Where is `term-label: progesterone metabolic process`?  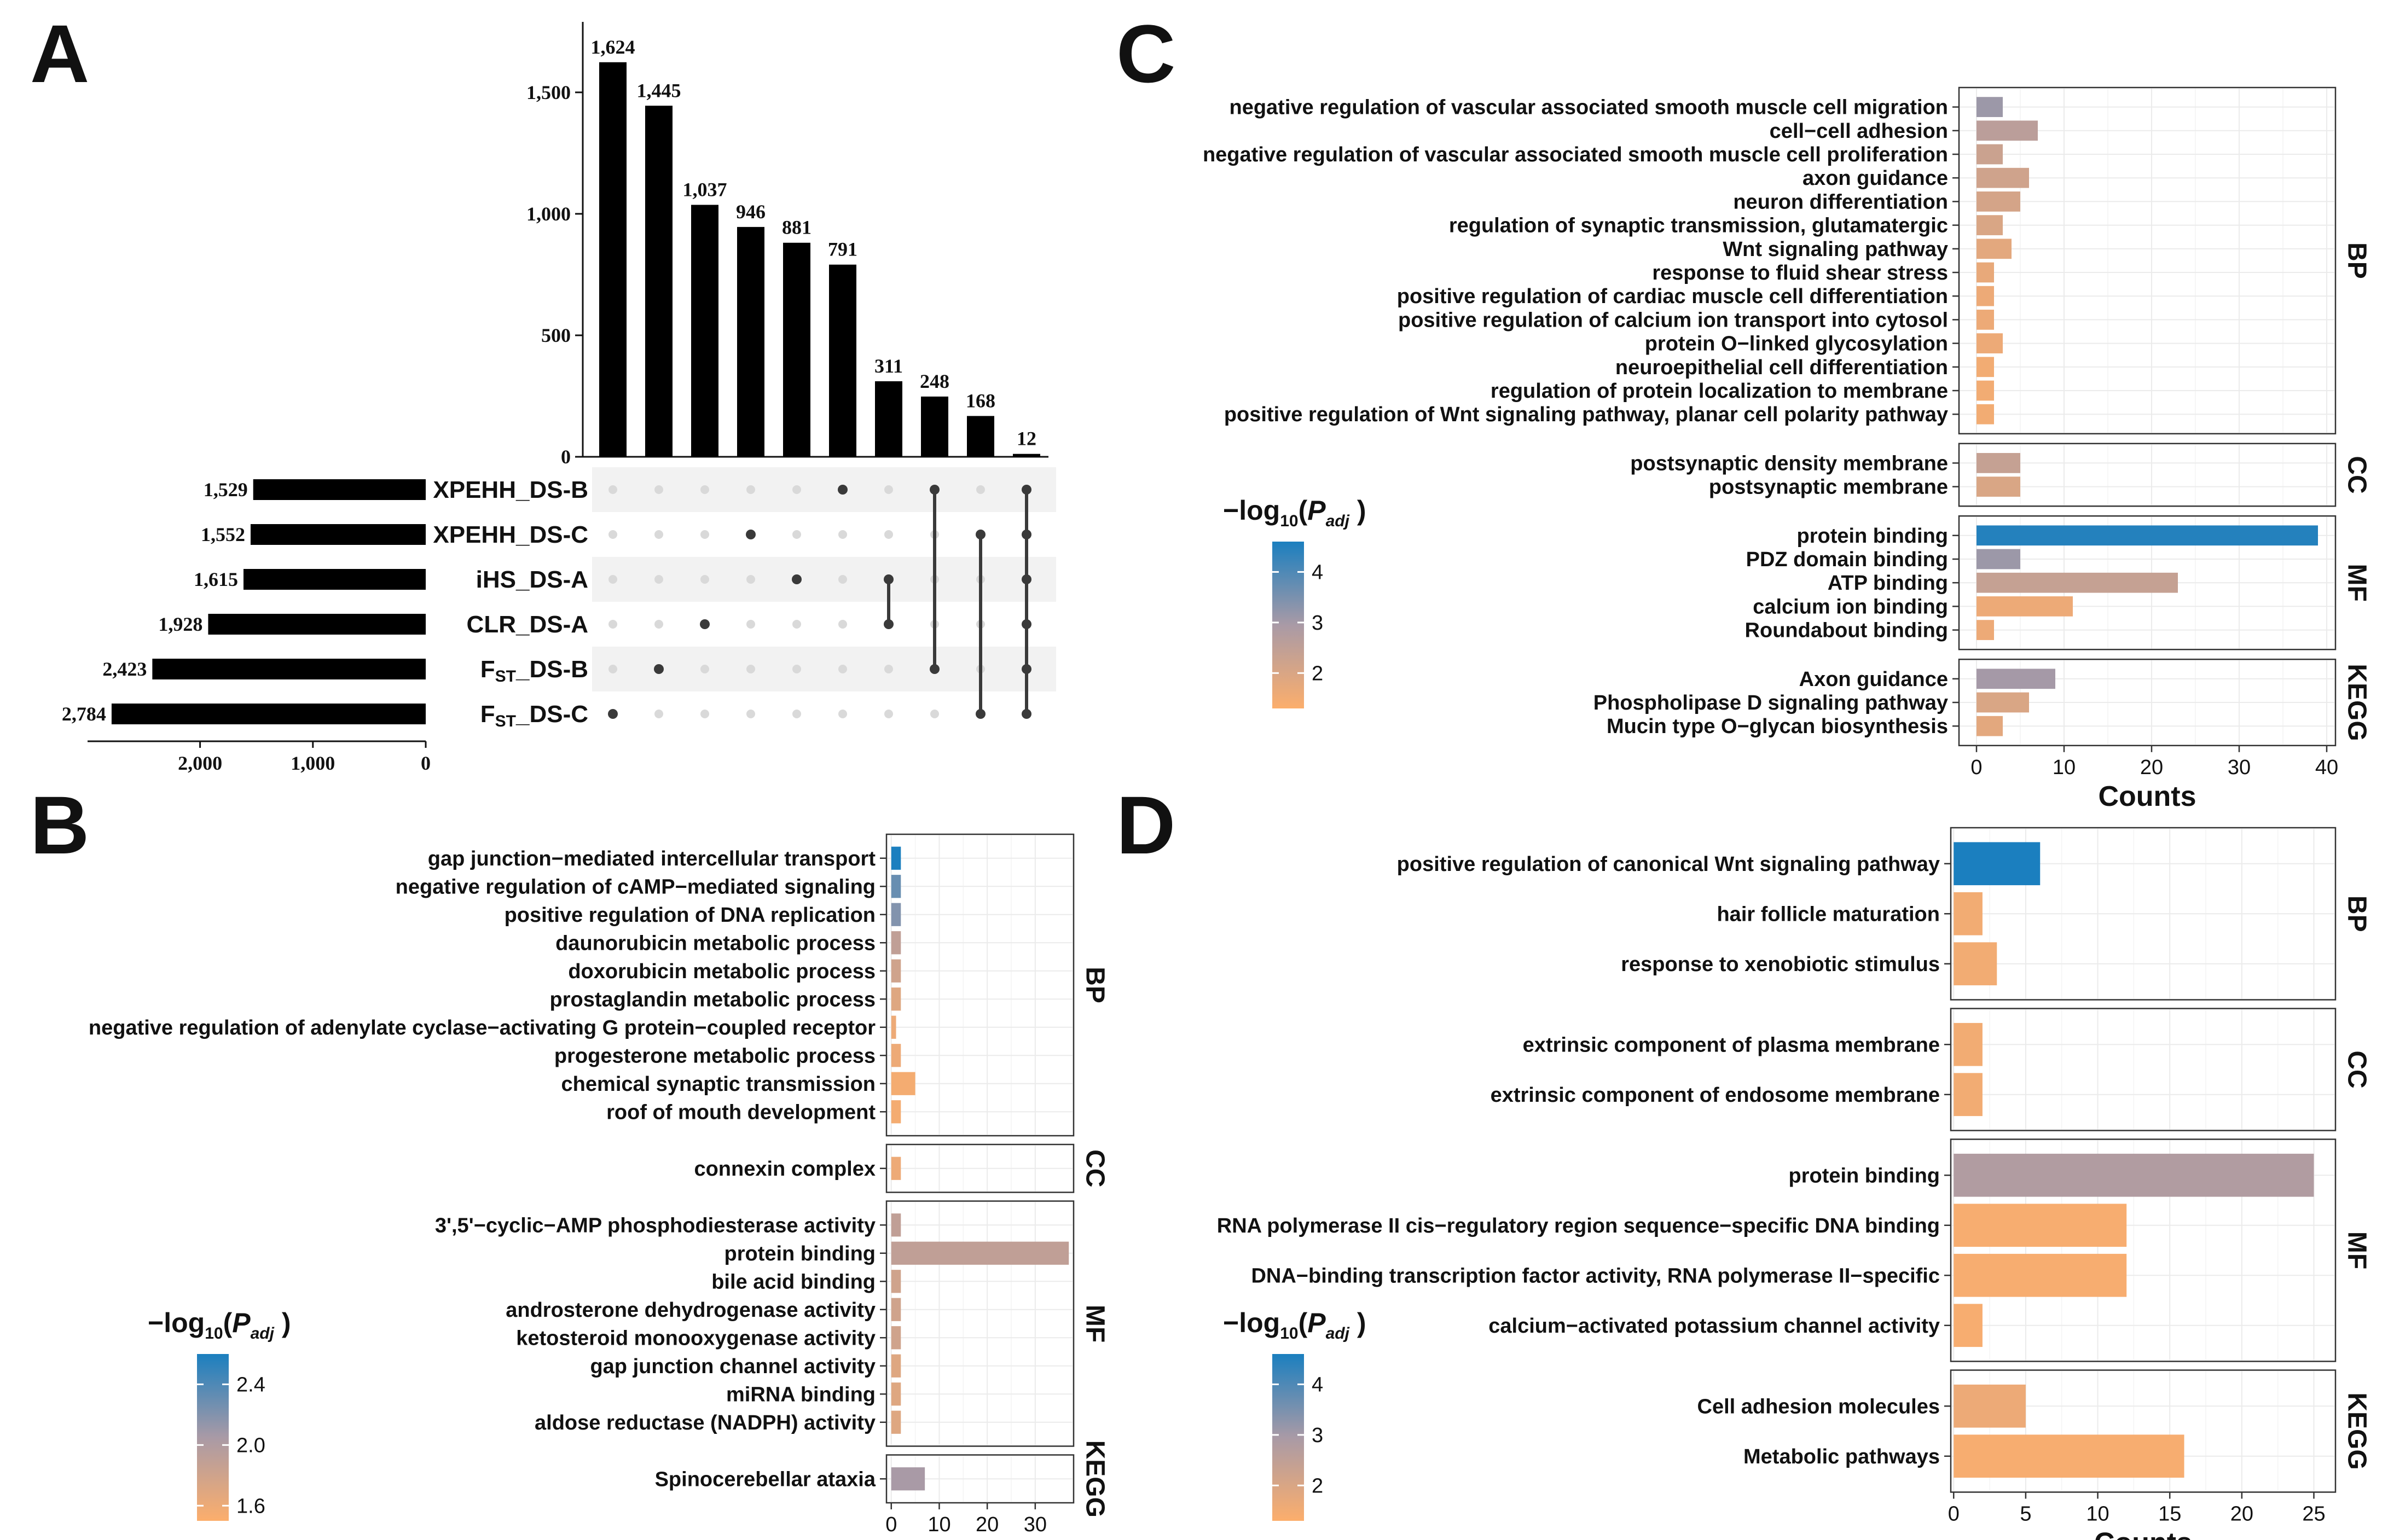 term-label: progesterone metabolic process is located at coordinates (715, 1055).